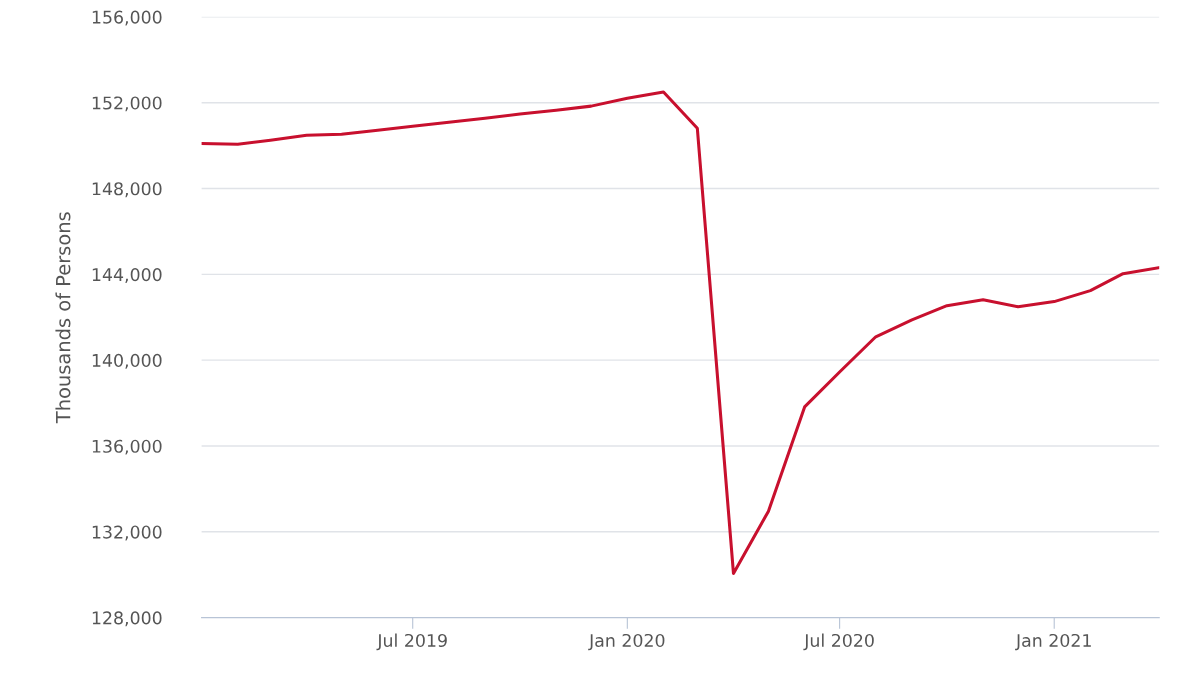  Describe the element at coordinates (127, 18) in the screenshot. I see `y-tick-label: 156,000` at that location.